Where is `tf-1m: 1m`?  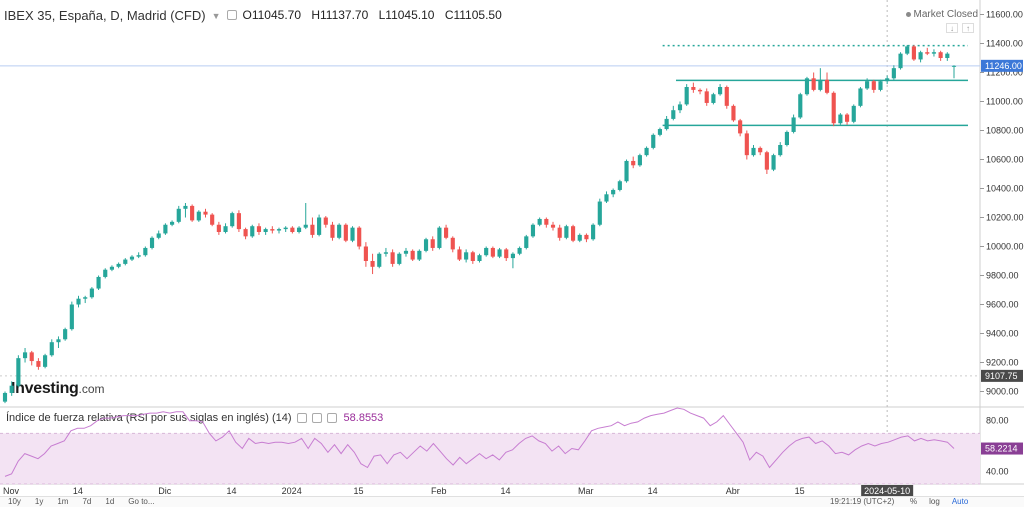
tf-1m: 1m is located at coordinates (63, 501).